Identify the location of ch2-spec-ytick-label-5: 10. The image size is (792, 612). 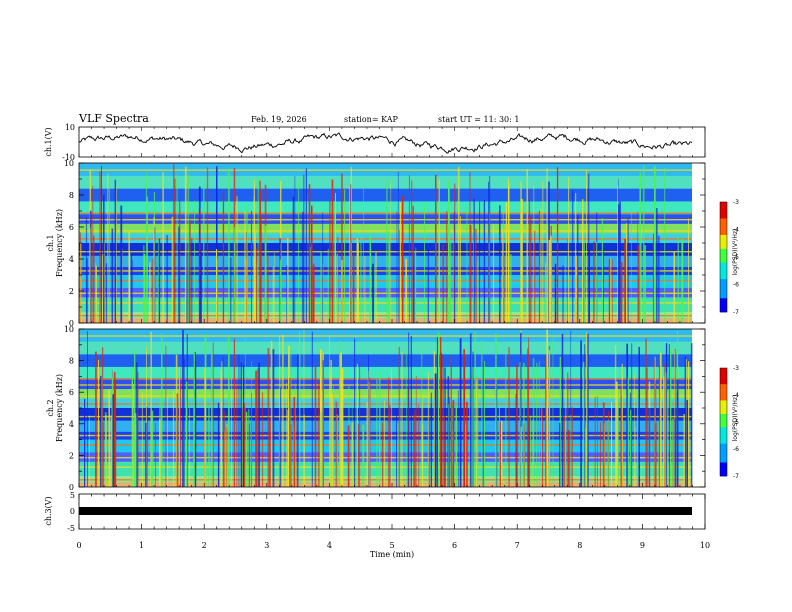
(69, 329).